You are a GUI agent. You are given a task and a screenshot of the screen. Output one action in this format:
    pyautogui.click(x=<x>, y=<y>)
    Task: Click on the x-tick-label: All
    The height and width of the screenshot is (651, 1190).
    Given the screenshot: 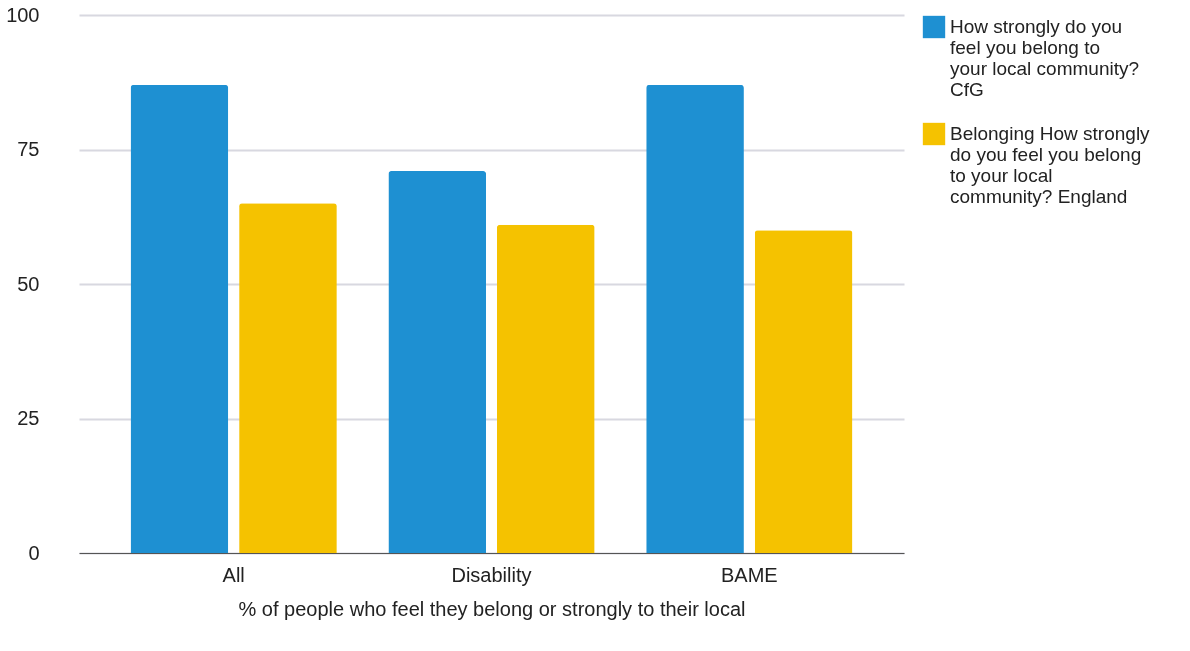 What is the action you would take?
    pyautogui.click(x=233, y=574)
    